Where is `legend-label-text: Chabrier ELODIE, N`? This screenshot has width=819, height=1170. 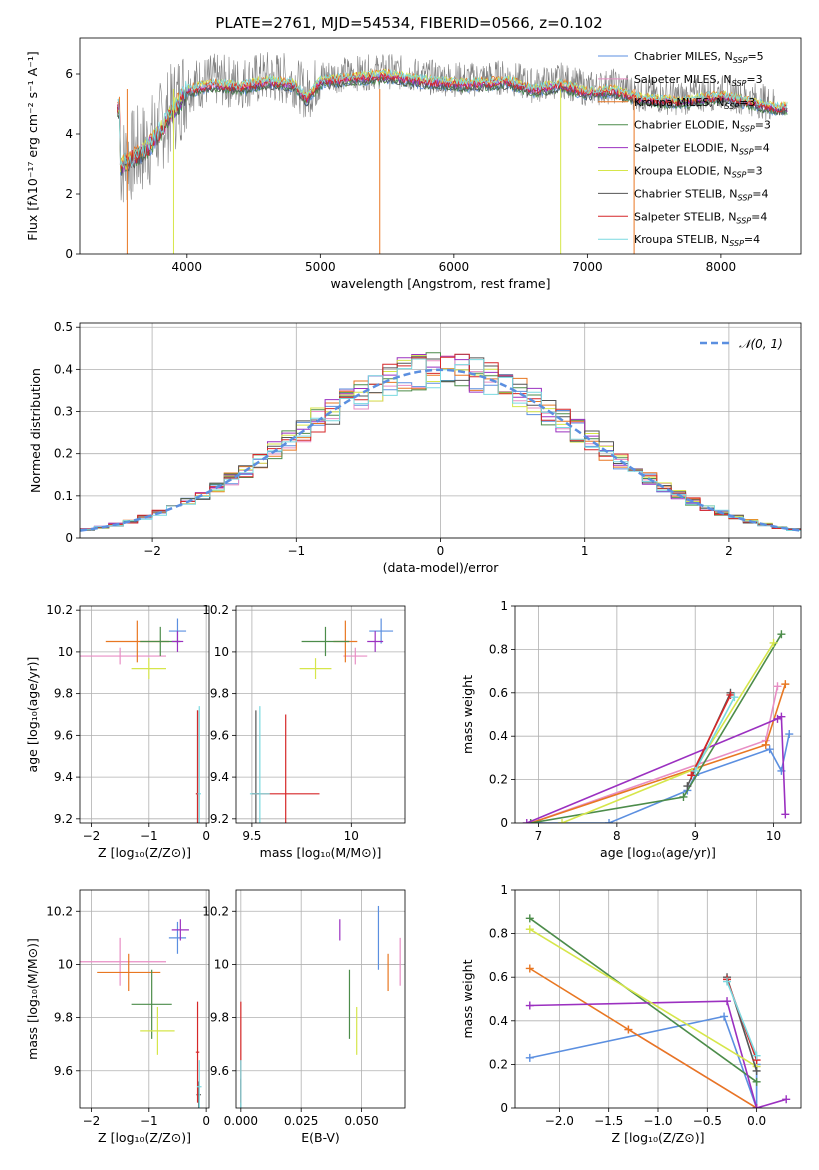
legend-label-text: Chabrier ELODIE, N is located at coordinates (687, 125).